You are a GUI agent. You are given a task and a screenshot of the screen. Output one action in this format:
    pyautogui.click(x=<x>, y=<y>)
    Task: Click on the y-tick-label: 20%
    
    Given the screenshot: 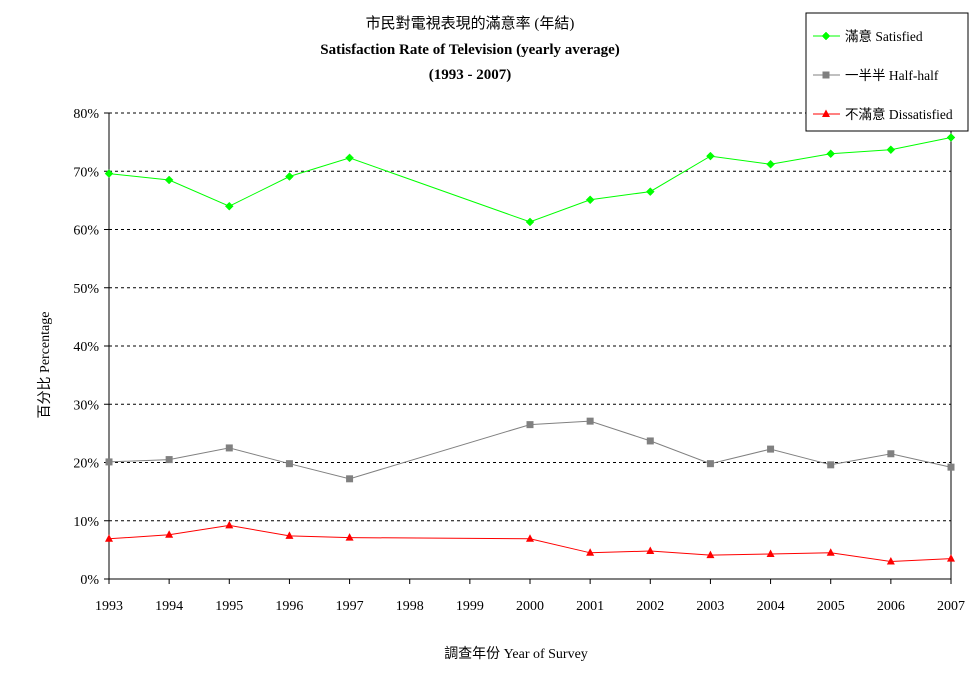 What is the action you would take?
    pyautogui.click(x=86, y=464)
    